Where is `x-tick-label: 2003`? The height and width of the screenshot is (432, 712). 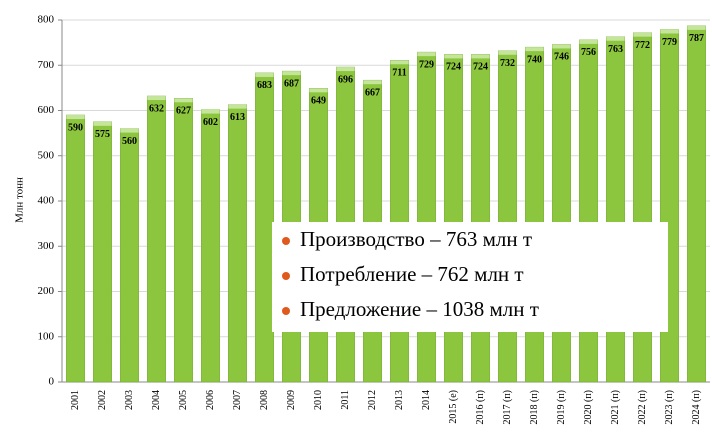 x-tick-label: 2003 is located at coordinates (129, 400).